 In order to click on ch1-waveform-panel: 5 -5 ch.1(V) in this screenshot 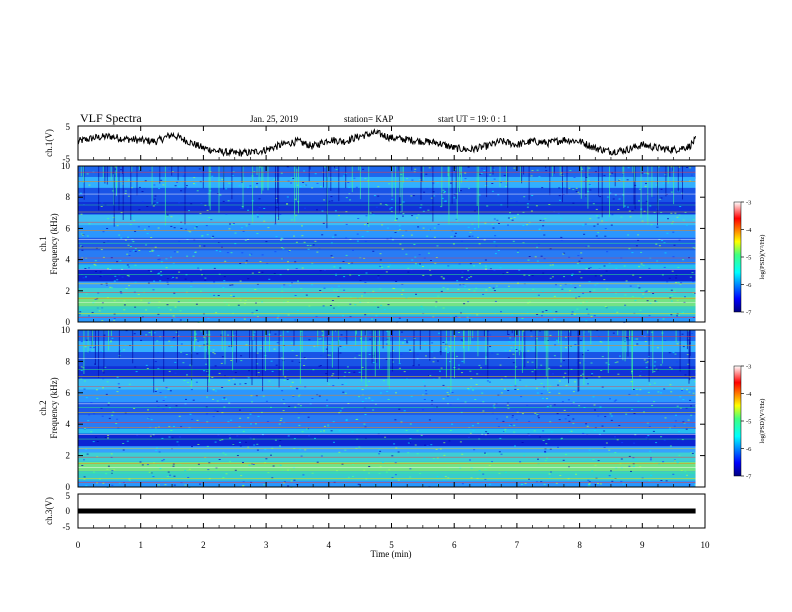, I will do `click(375, 143)`.